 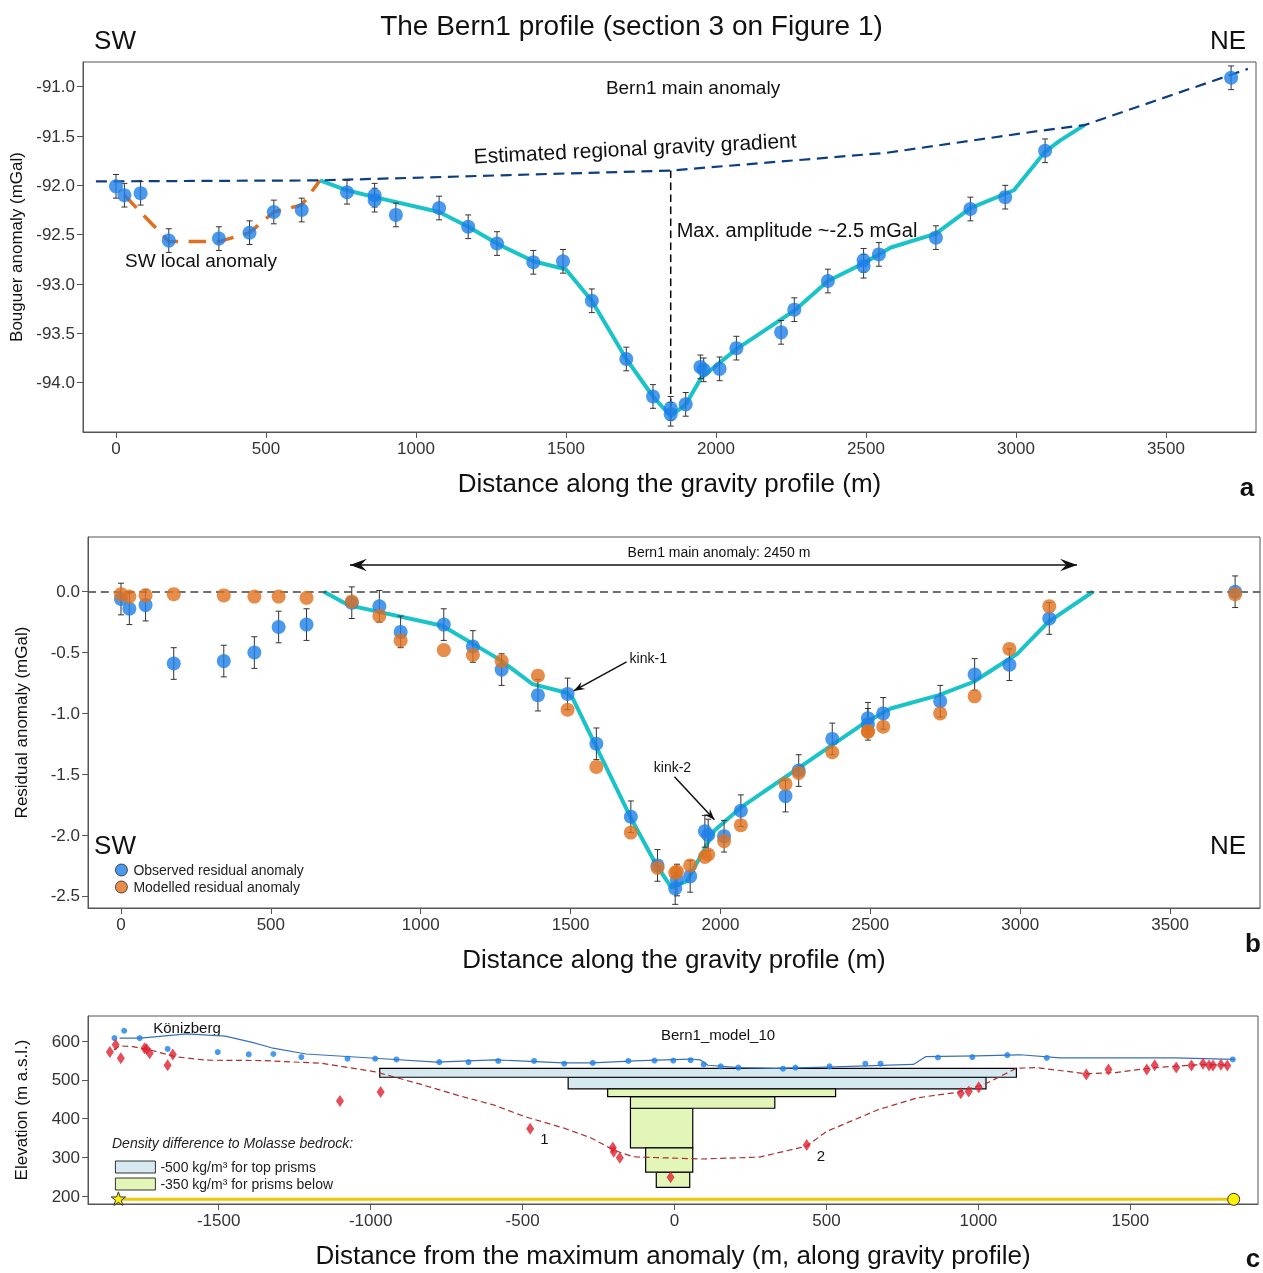 What do you see at coordinates (65, 1196) in the screenshot?
I see `y-tick-label: 200` at bounding box center [65, 1196].